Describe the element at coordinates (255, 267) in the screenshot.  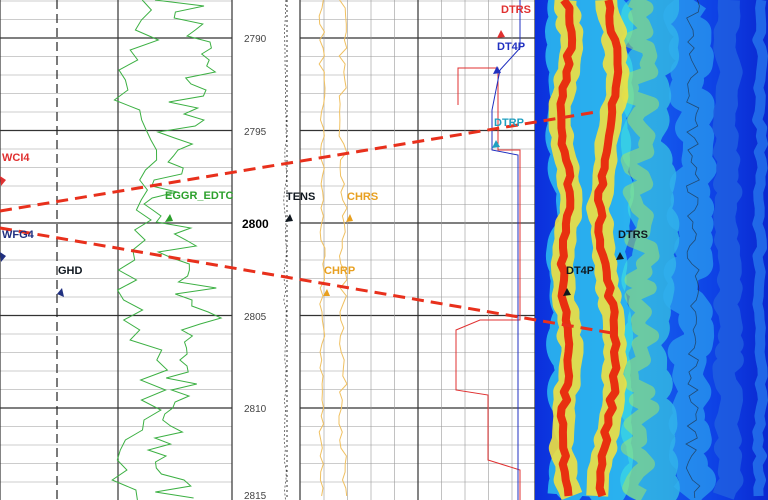
I see `depth-labels: 2790 2795 2800 2805 2810 2815` at that location.